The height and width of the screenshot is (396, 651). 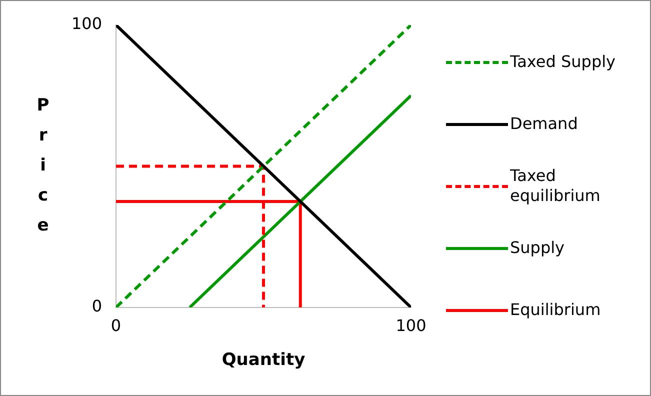 I want to click on legend-label: Taxed Supply, so click(x=563, y=62).